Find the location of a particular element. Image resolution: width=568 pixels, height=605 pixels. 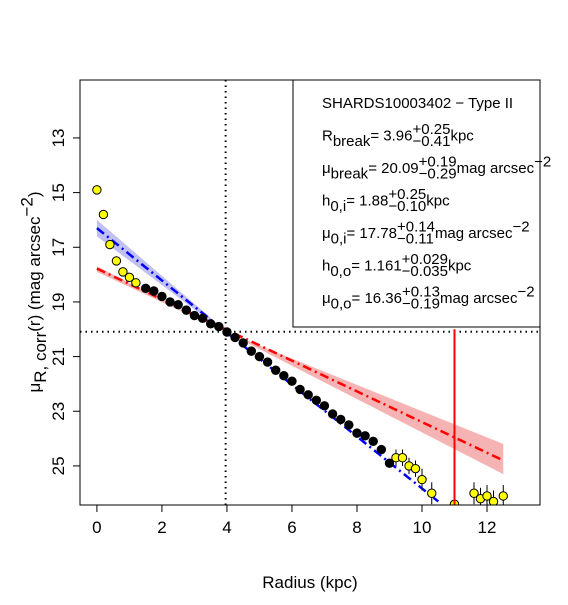

label-part: h is located at coordinates (326, 266).